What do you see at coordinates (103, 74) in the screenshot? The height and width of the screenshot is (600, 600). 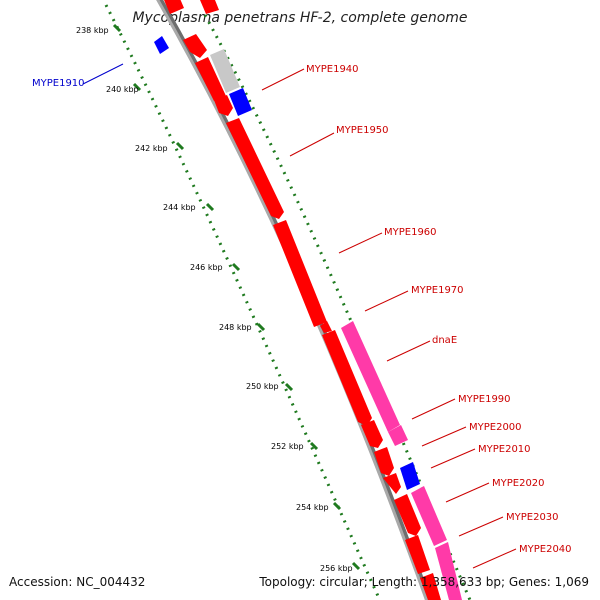 I see `leader-mype1910` at bounding box center [103, 74].